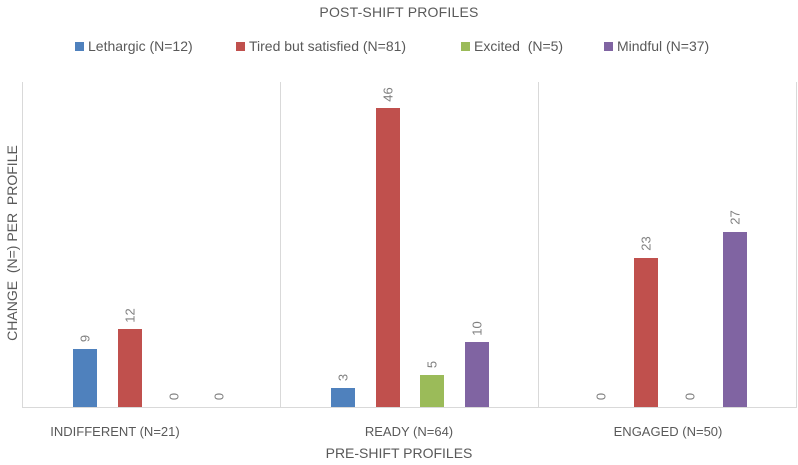  I want to click on legend-item-mindful: Mindful (N=37), so click(656, 46).